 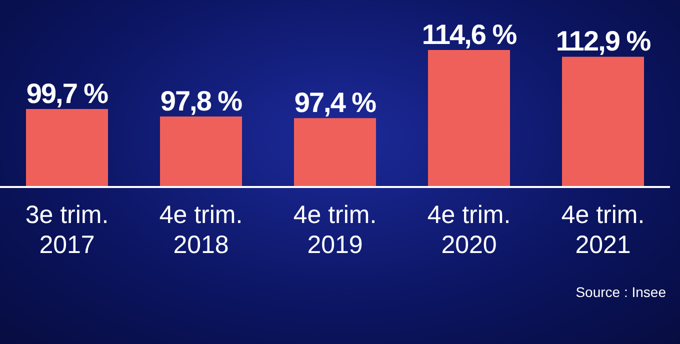 I want to click on data-label: 114,6 %, so click(x=470, y=34).